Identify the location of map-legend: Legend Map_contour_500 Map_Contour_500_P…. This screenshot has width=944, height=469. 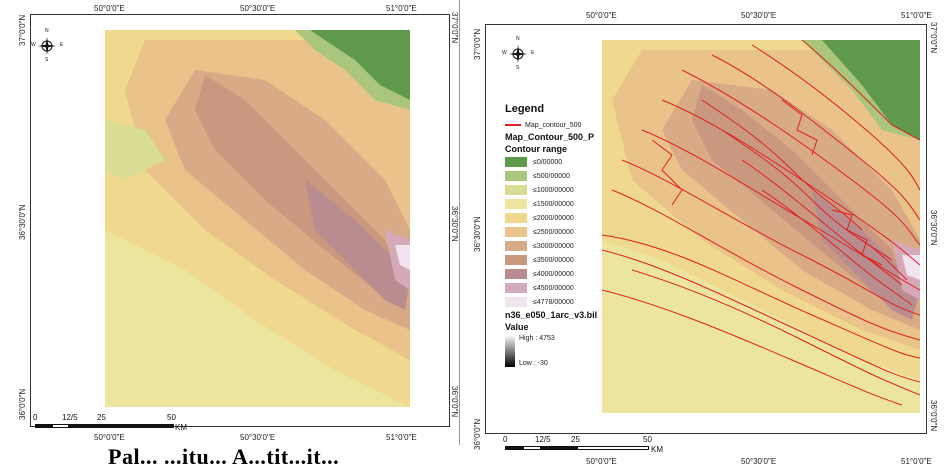
(555, 235).